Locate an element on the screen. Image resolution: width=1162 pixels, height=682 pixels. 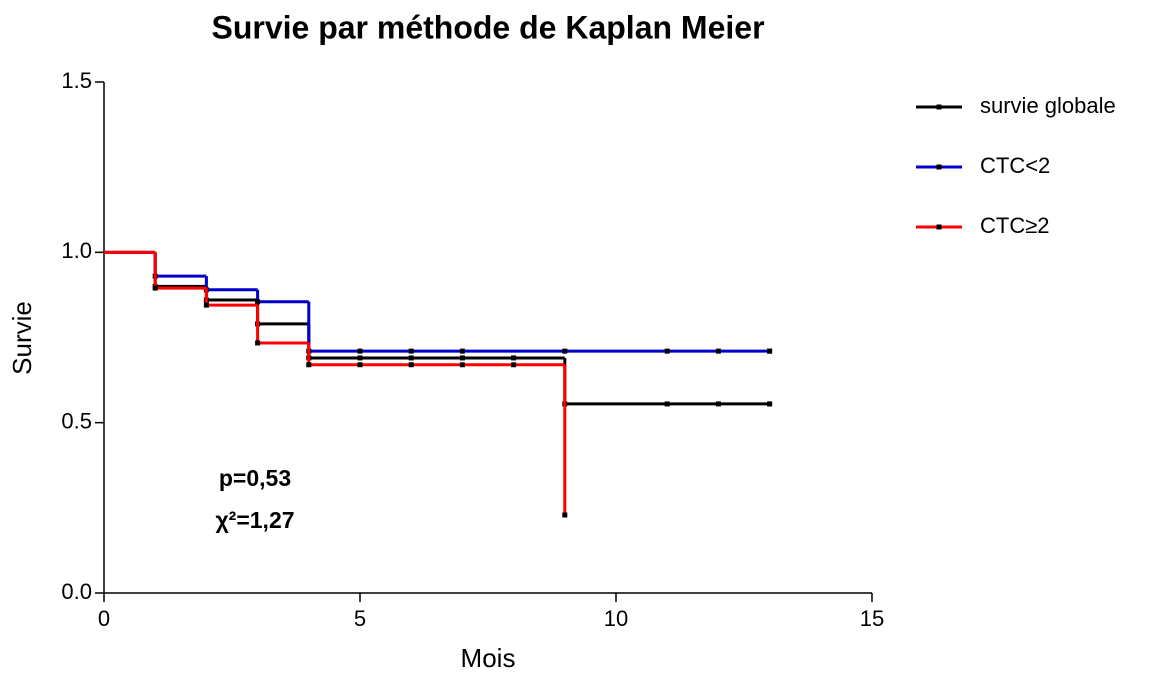
legend-label: CTC<2 is located at coordinates (1015, 165).